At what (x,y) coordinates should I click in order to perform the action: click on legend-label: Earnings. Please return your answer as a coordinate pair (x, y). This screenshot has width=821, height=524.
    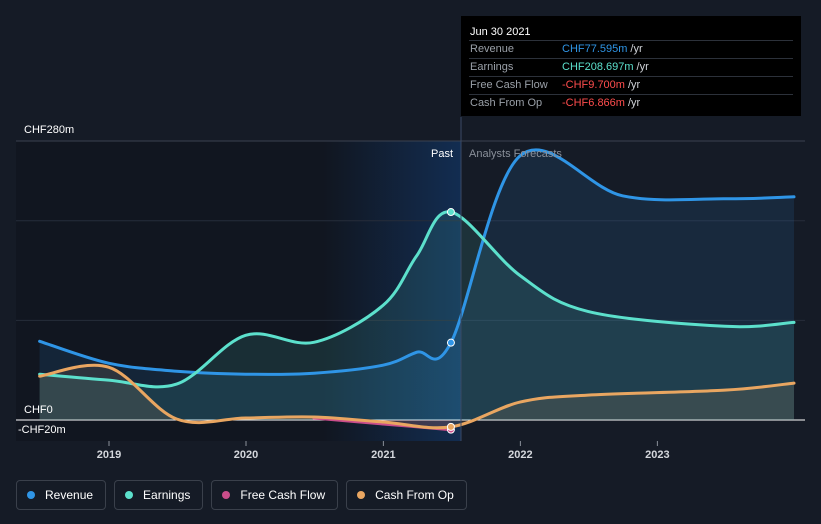
    Looking at the image, I should click on (167, 495).